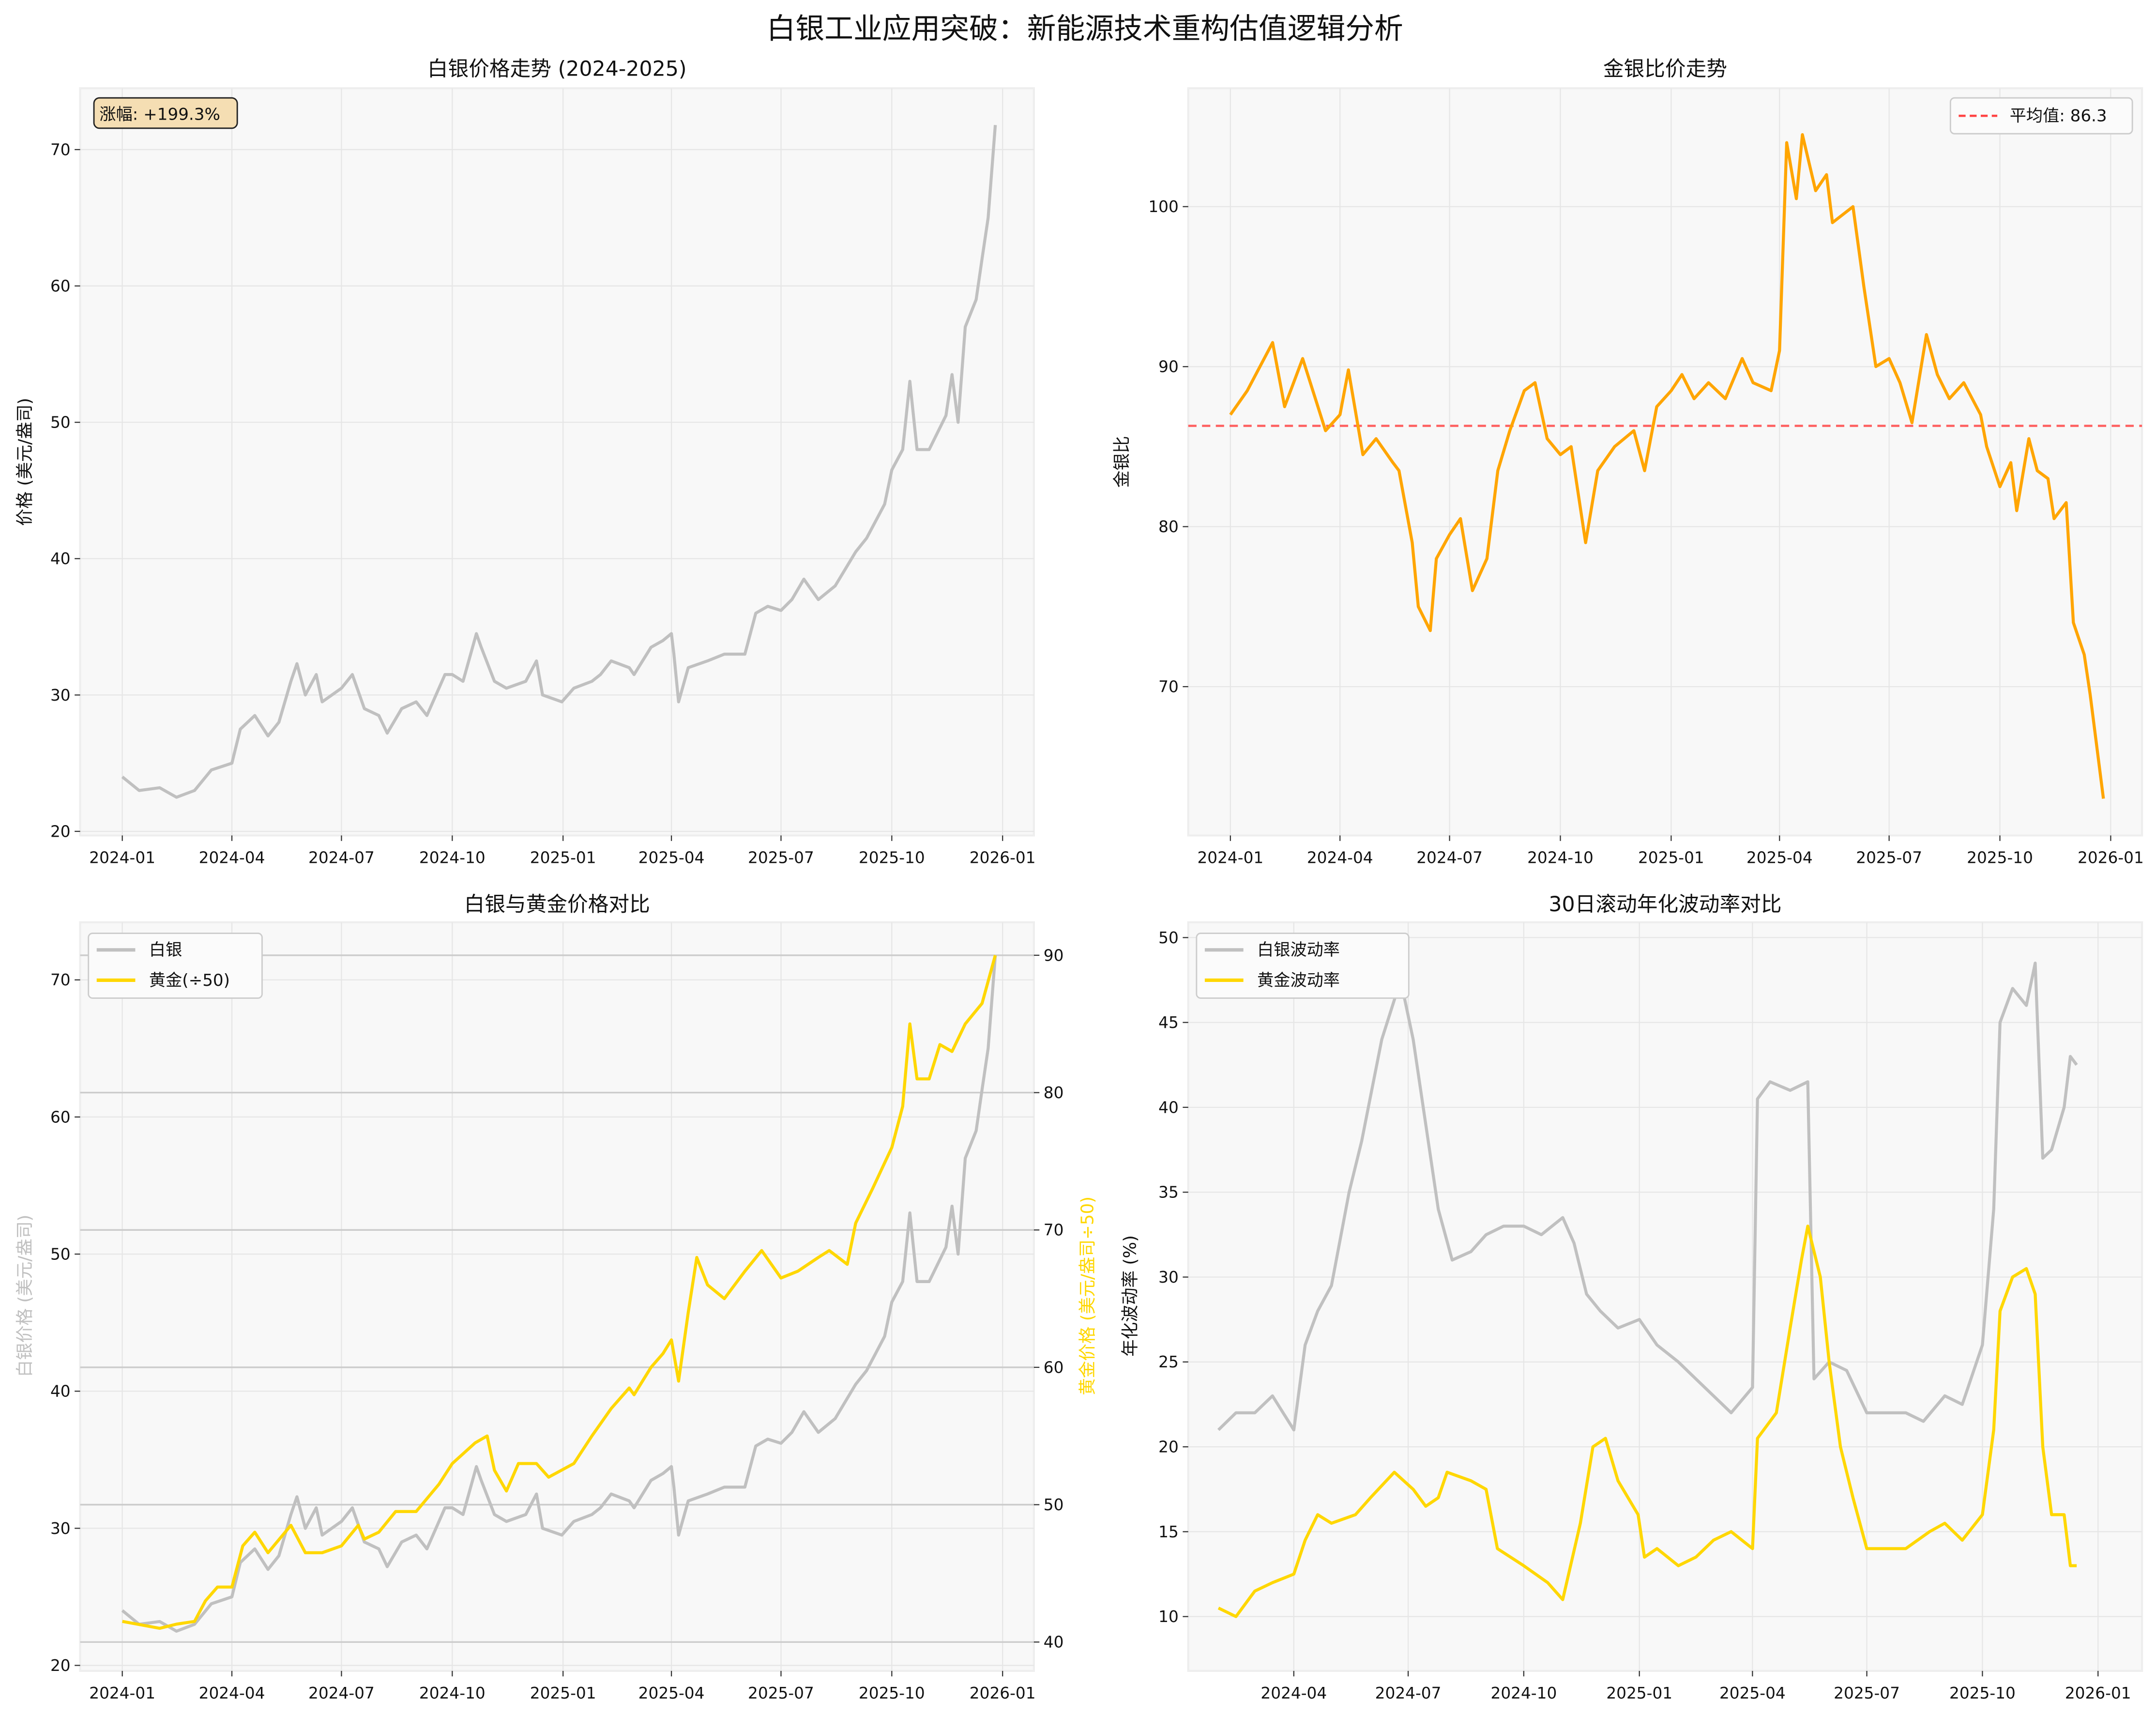 The width and height of the screenshot is (2156, 1715). What do you see at coordinates (1085, 29) in the screenshot?
I see `figure-suptitle: 白银工业应用突破：新能源技术重构估值逻辑分析` at bounding box center [1085, 29].